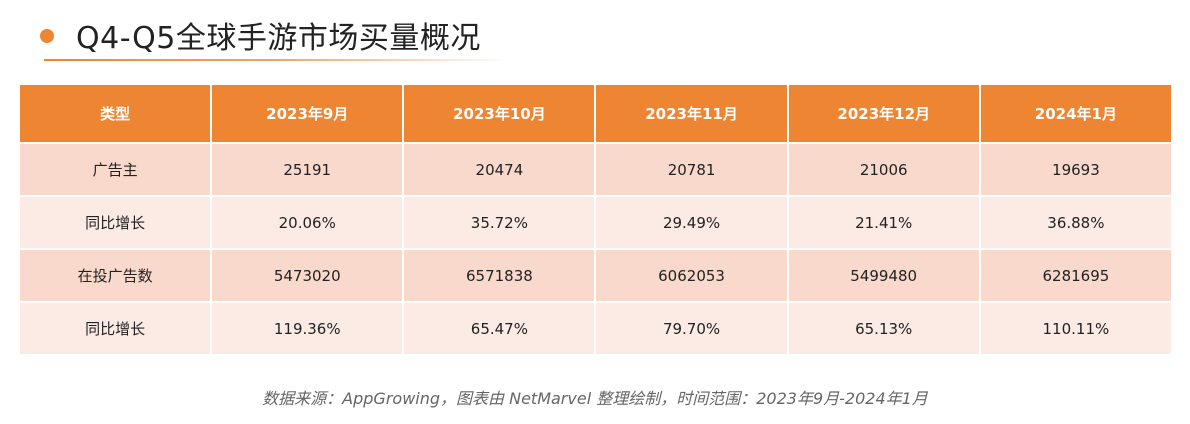  I want to click on table-cell: 36.88%, so click(1075, 222).